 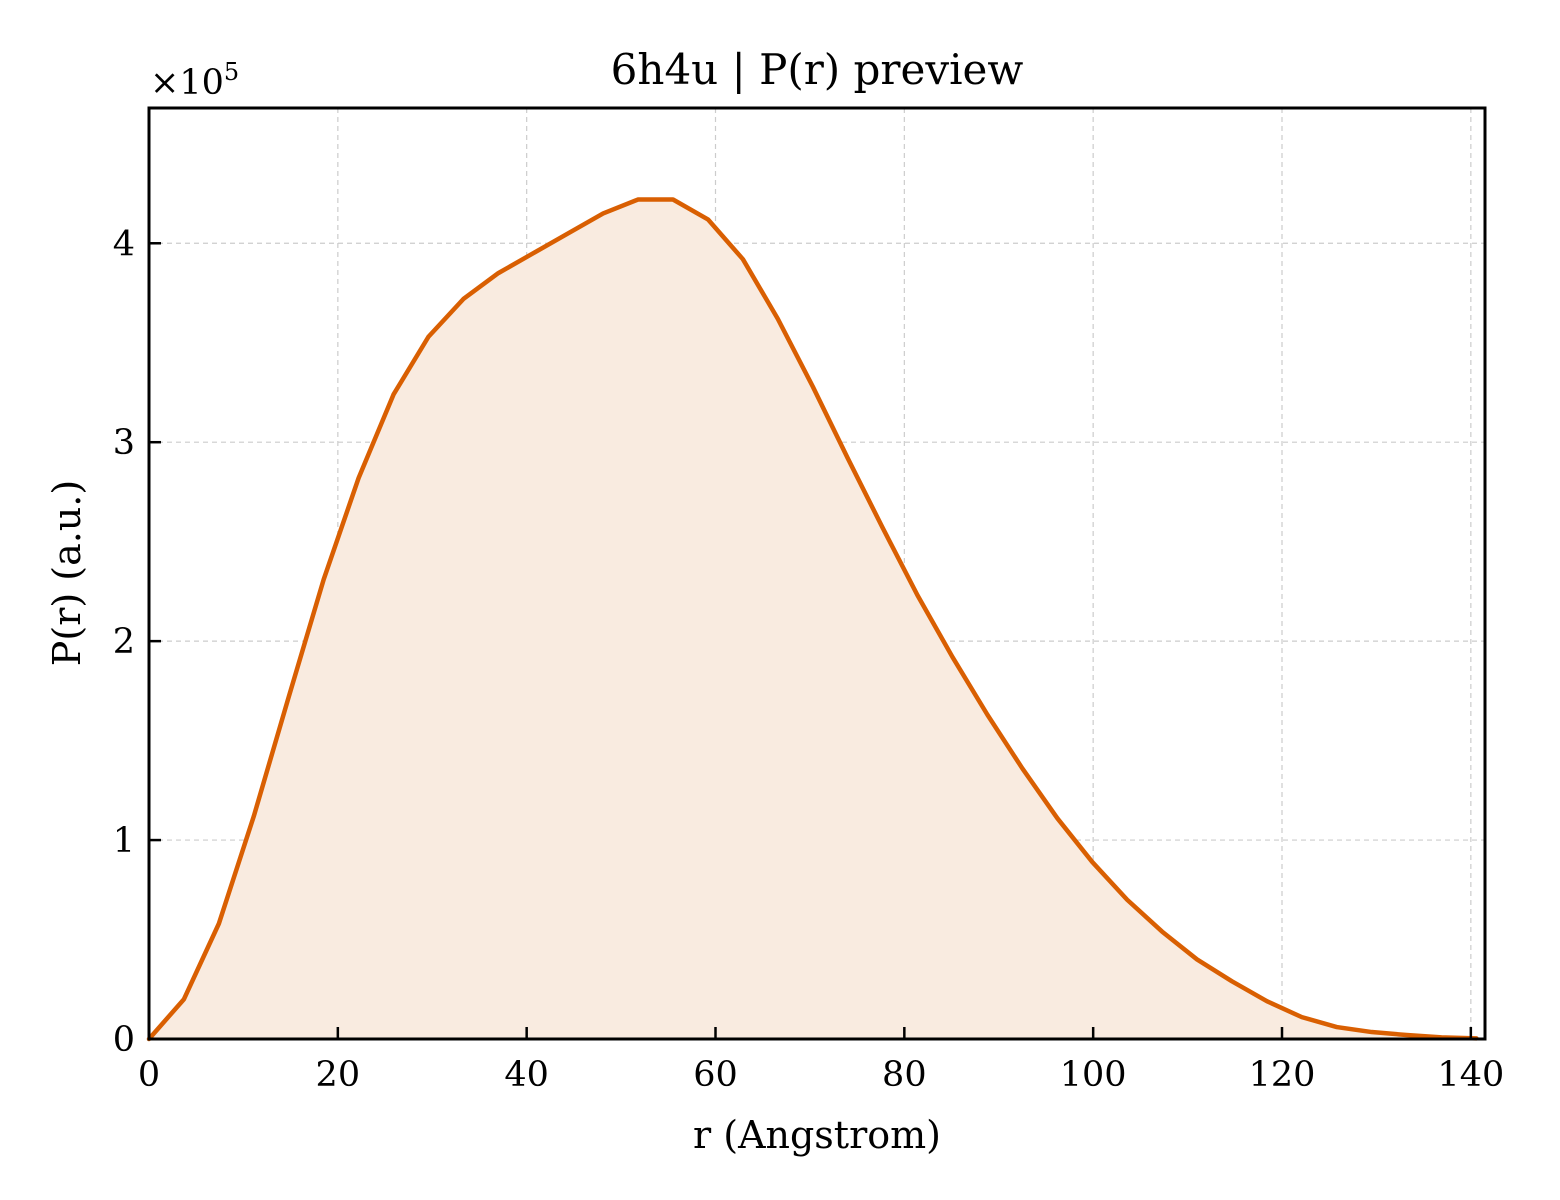 I want to click on x-tick-label: 40, so click(x=526, y=1075).